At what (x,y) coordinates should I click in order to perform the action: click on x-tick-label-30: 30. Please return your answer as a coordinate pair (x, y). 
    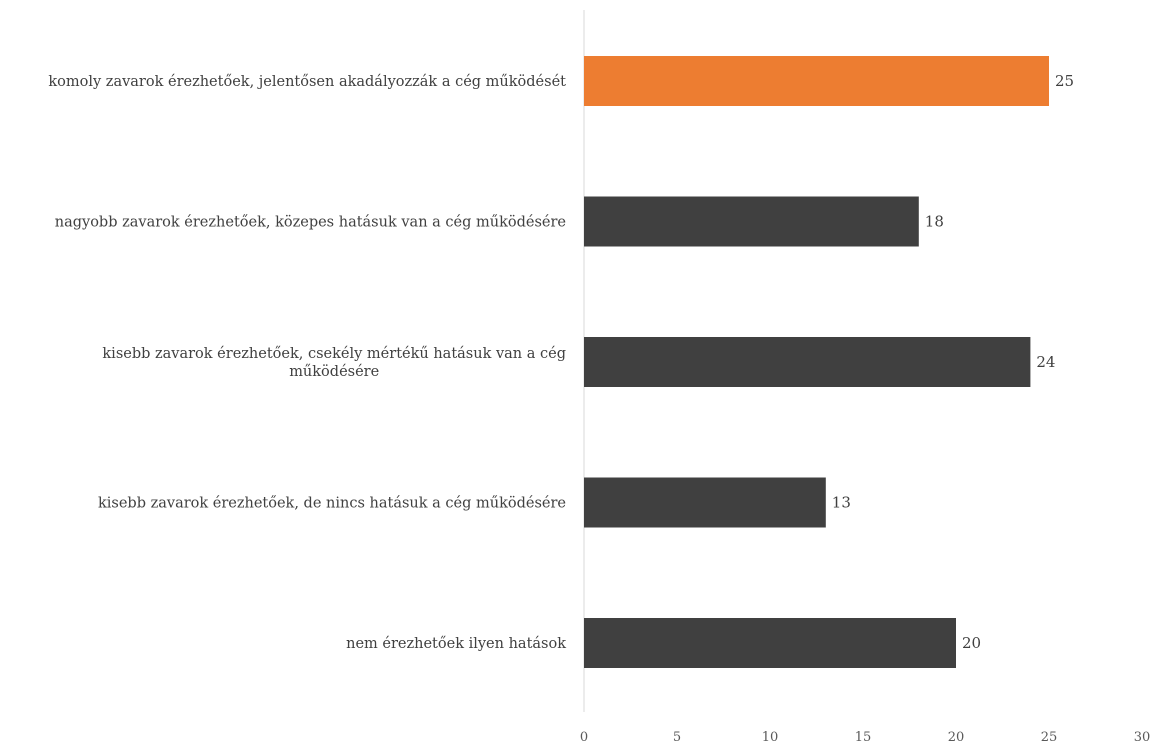
    Looking at the image, I should click on (1142, 737).